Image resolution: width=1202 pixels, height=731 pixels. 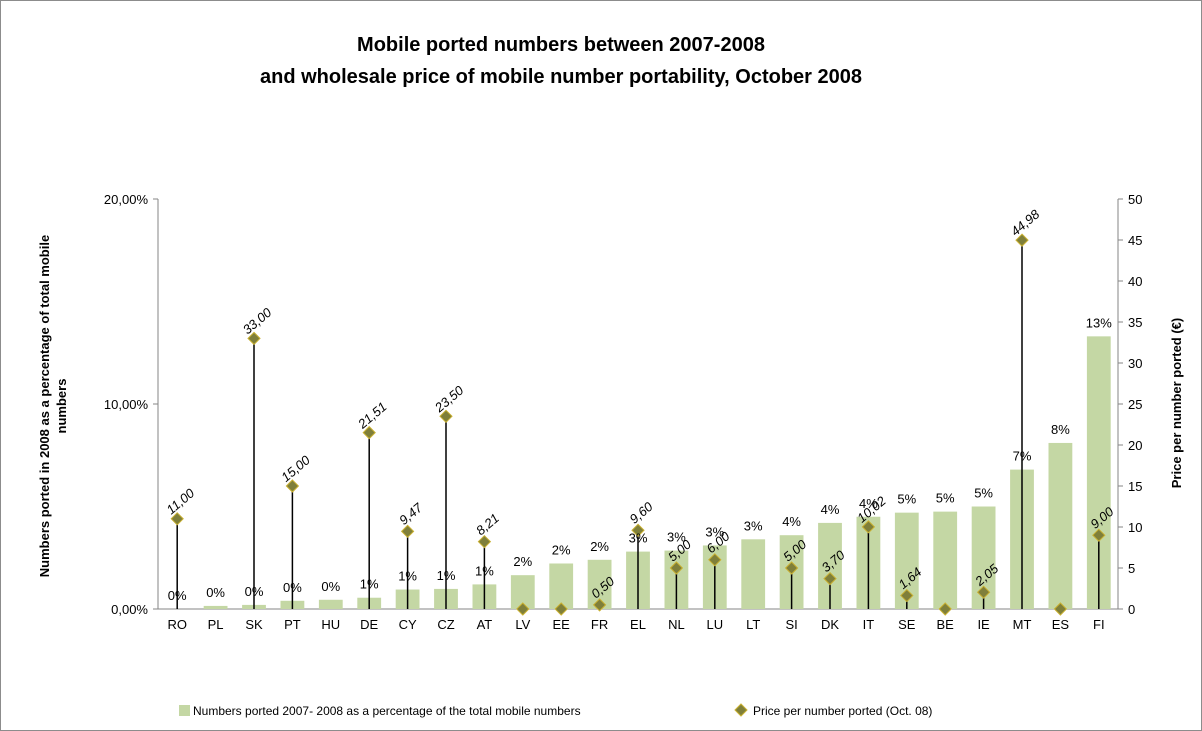 I want to click on x-axis-tick-label: NL, so click(x=676, y=624).